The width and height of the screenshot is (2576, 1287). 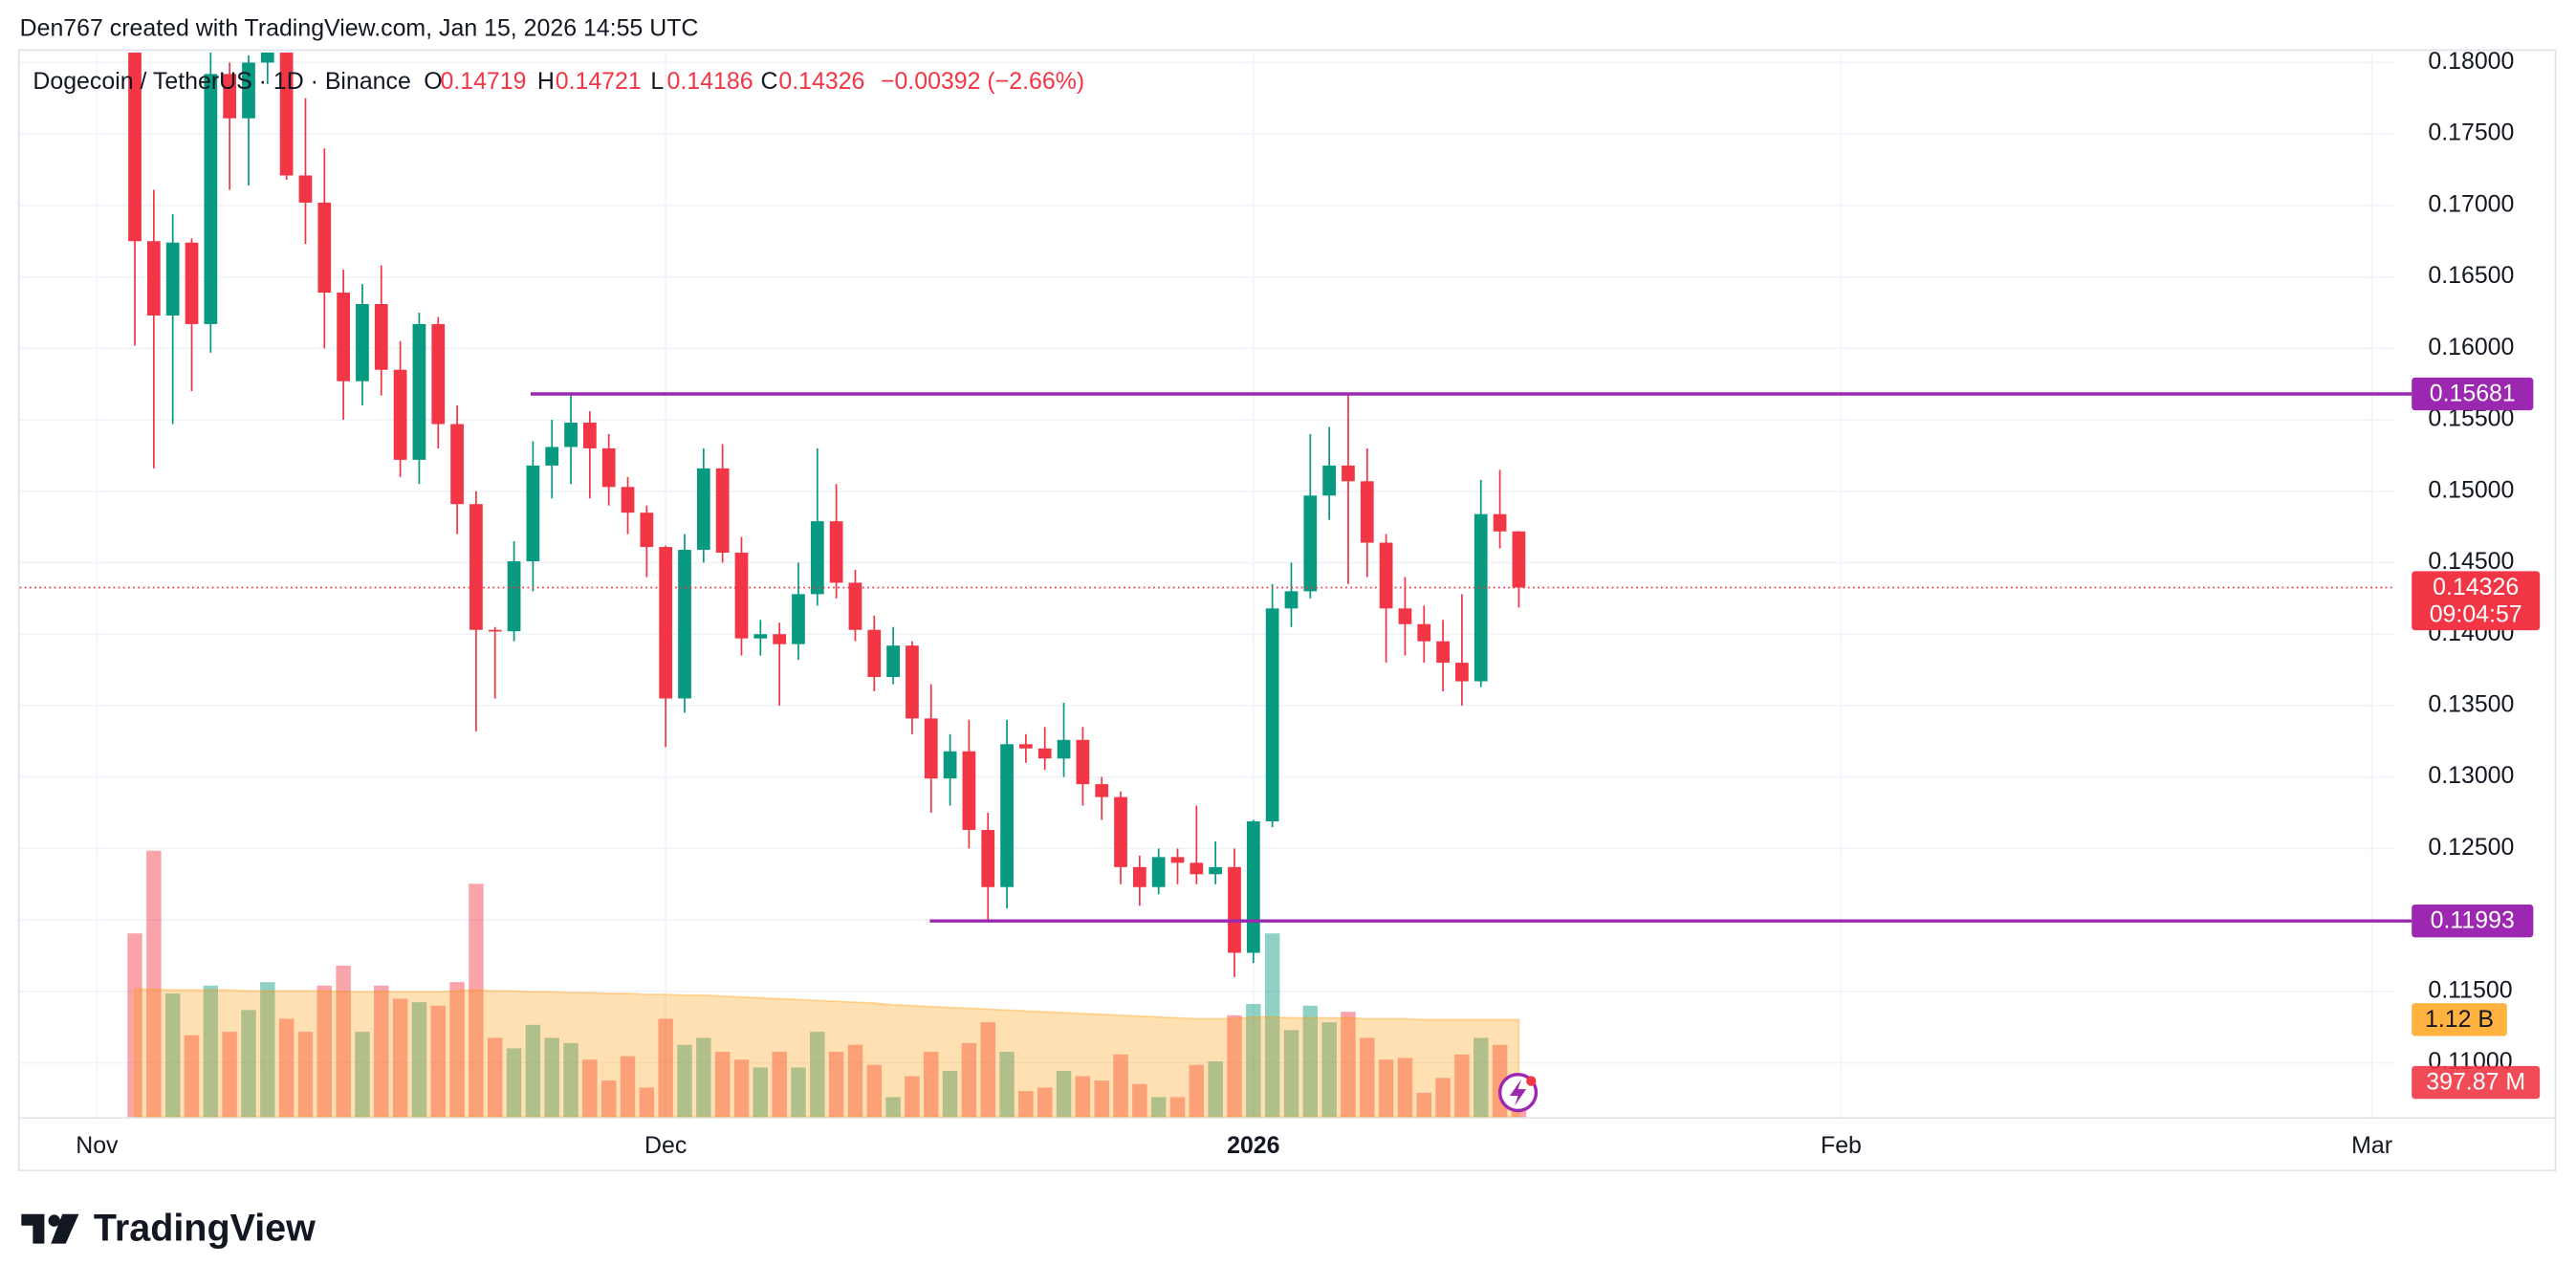 I want to click on alert-icon, so click(x=1518, y=1093).